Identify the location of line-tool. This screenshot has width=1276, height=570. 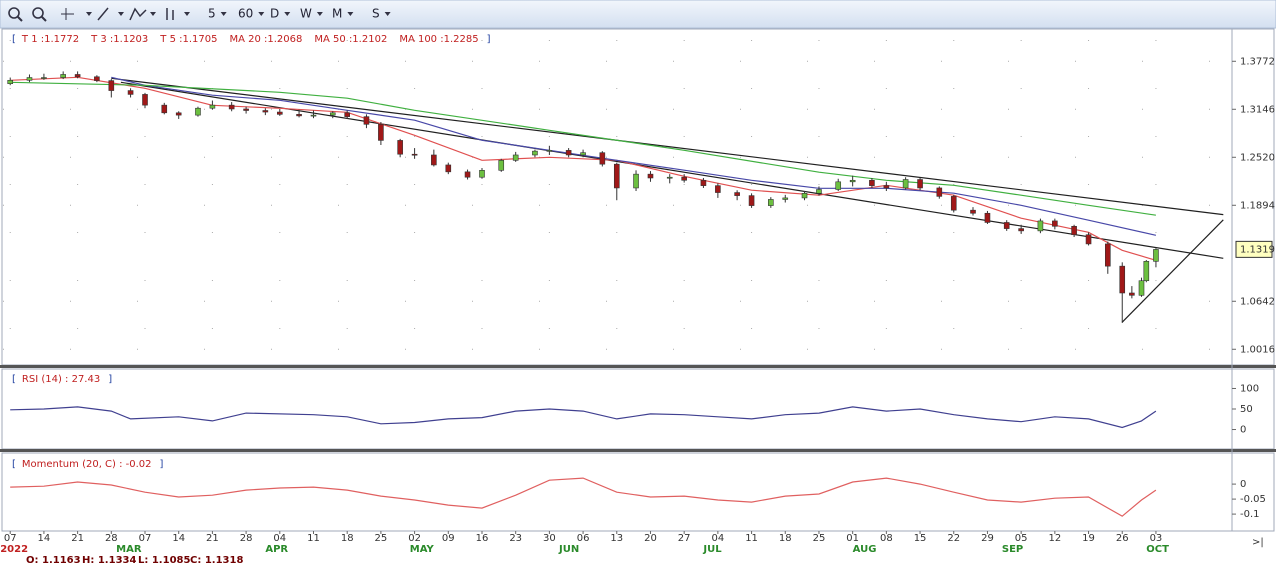
(110, 14).